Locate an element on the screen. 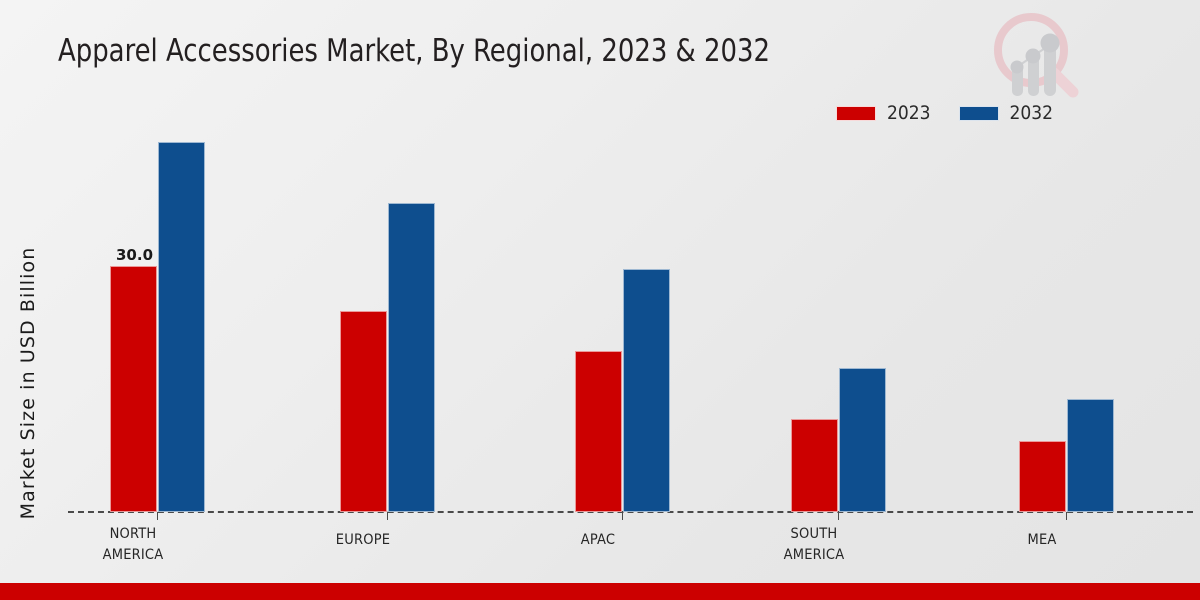 Image resolution: width=1200 pixels, height=600 pixels. bar-group: 30.0 NORTH AMERICA is located at coordinates (154, 300).